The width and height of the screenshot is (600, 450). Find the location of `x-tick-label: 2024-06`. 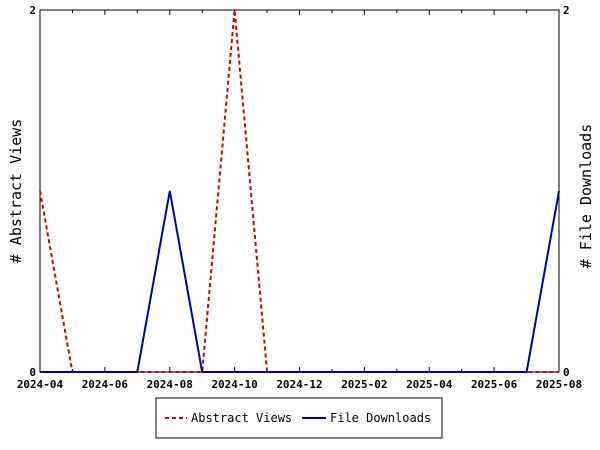

x-tick-label: 2024-06 is located at coordinates (105, 384).